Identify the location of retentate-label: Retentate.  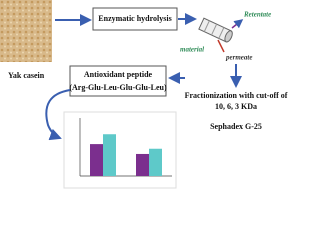
(257, 15).